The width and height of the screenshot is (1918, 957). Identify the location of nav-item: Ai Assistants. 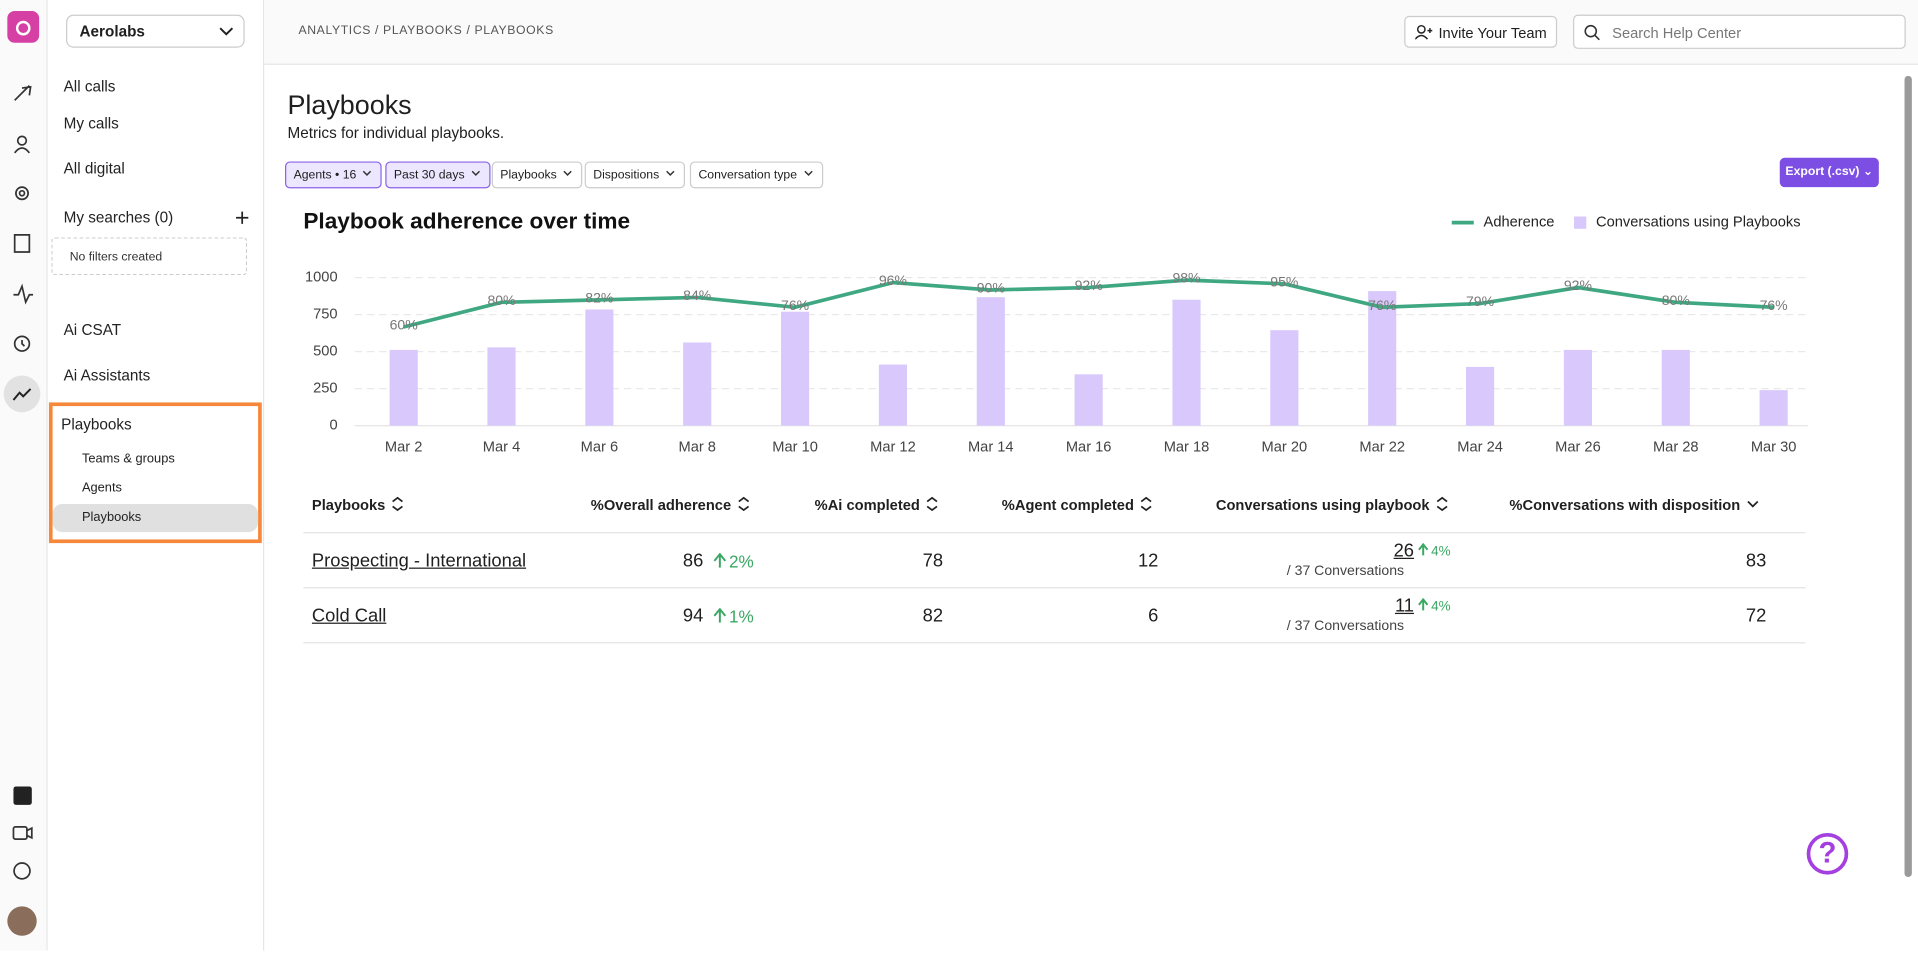
(107, 375).